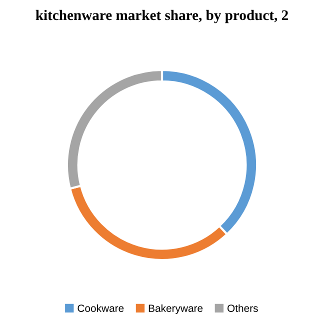 This screenshot has width=324, height=330. Describe the element at coordinates (242, 308) in the screenshot. I see `legend-label: Others` at that location.